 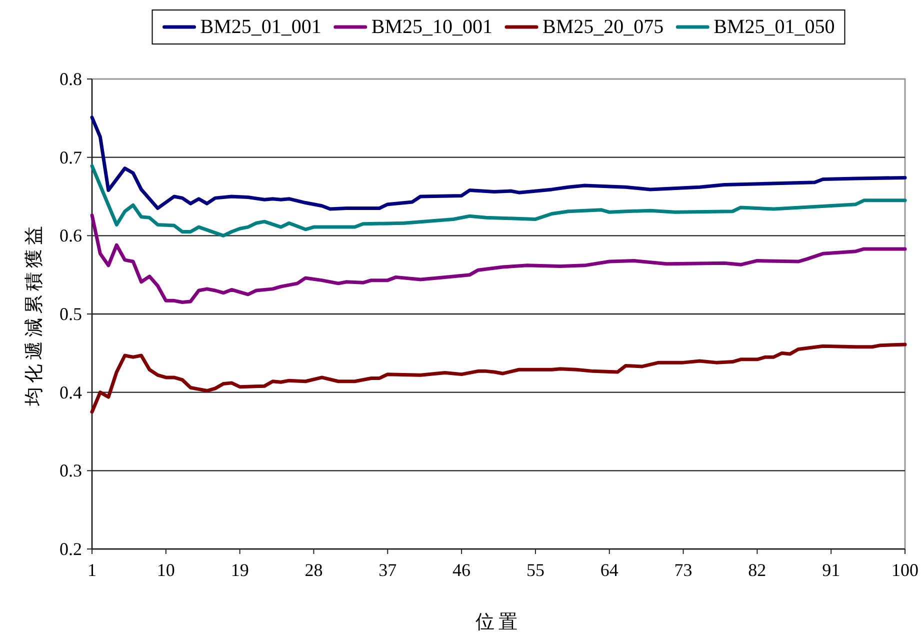 What do you see at coordinates (71, 470) in the screenshot?
I see `y-tick-label: 0.3` at bounding box center [71, 470].